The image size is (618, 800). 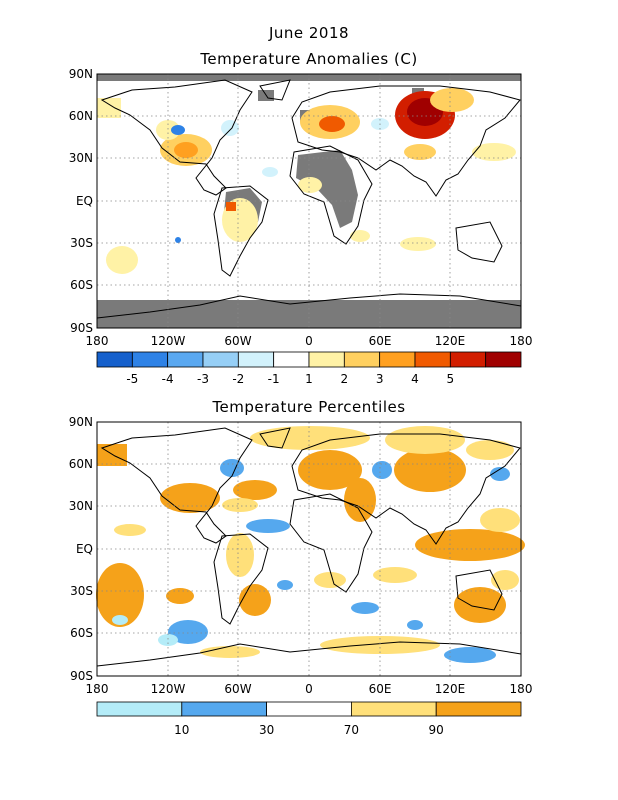 I want to click on percentile-lon-axis: 180 120W 60W 0 60E 120E 180, so click(x=309, y=689).